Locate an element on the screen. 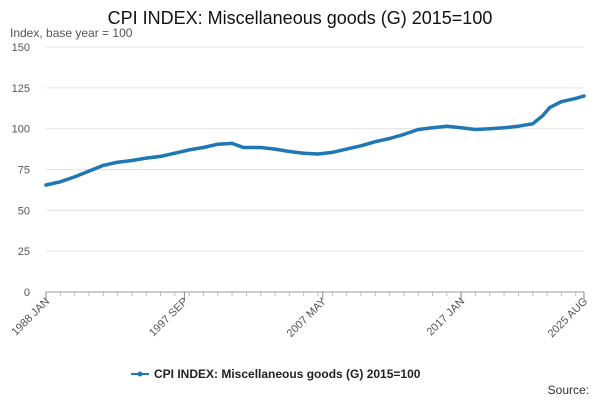  x-tick-label: 1997 SEP is located at coordinates (169, 318).